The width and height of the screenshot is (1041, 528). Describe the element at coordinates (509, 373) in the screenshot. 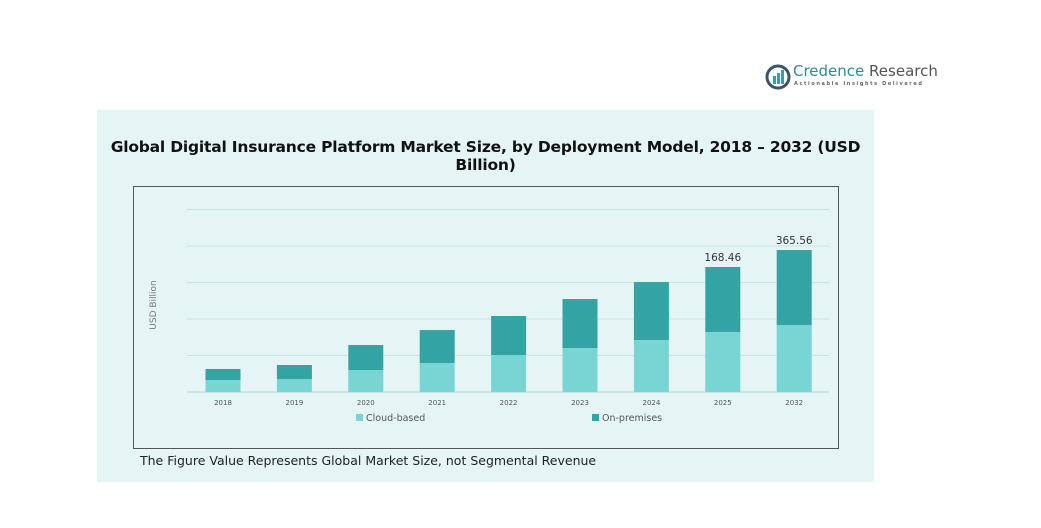

I see `bar-cloud-based-2022` at that location.